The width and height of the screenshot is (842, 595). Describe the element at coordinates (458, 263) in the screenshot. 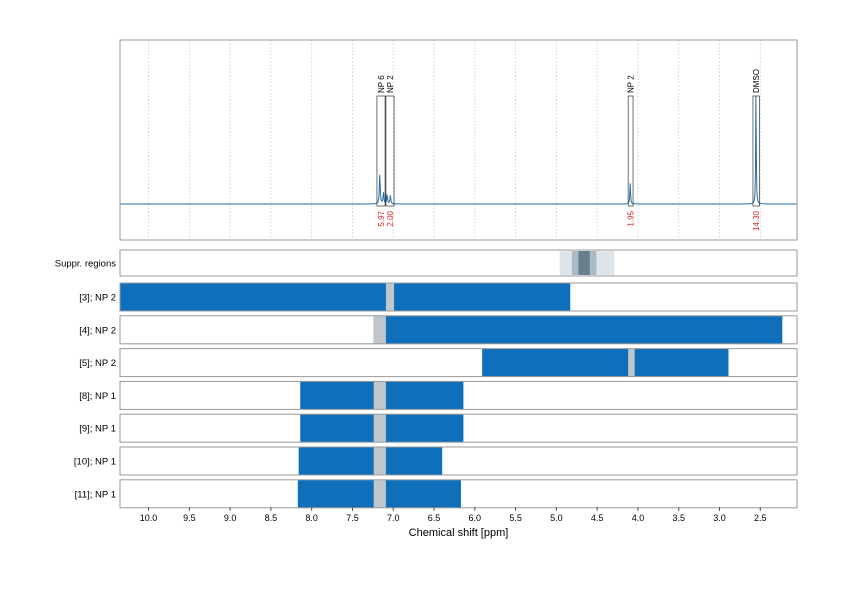

I see `suppression-track-frame` at that location.